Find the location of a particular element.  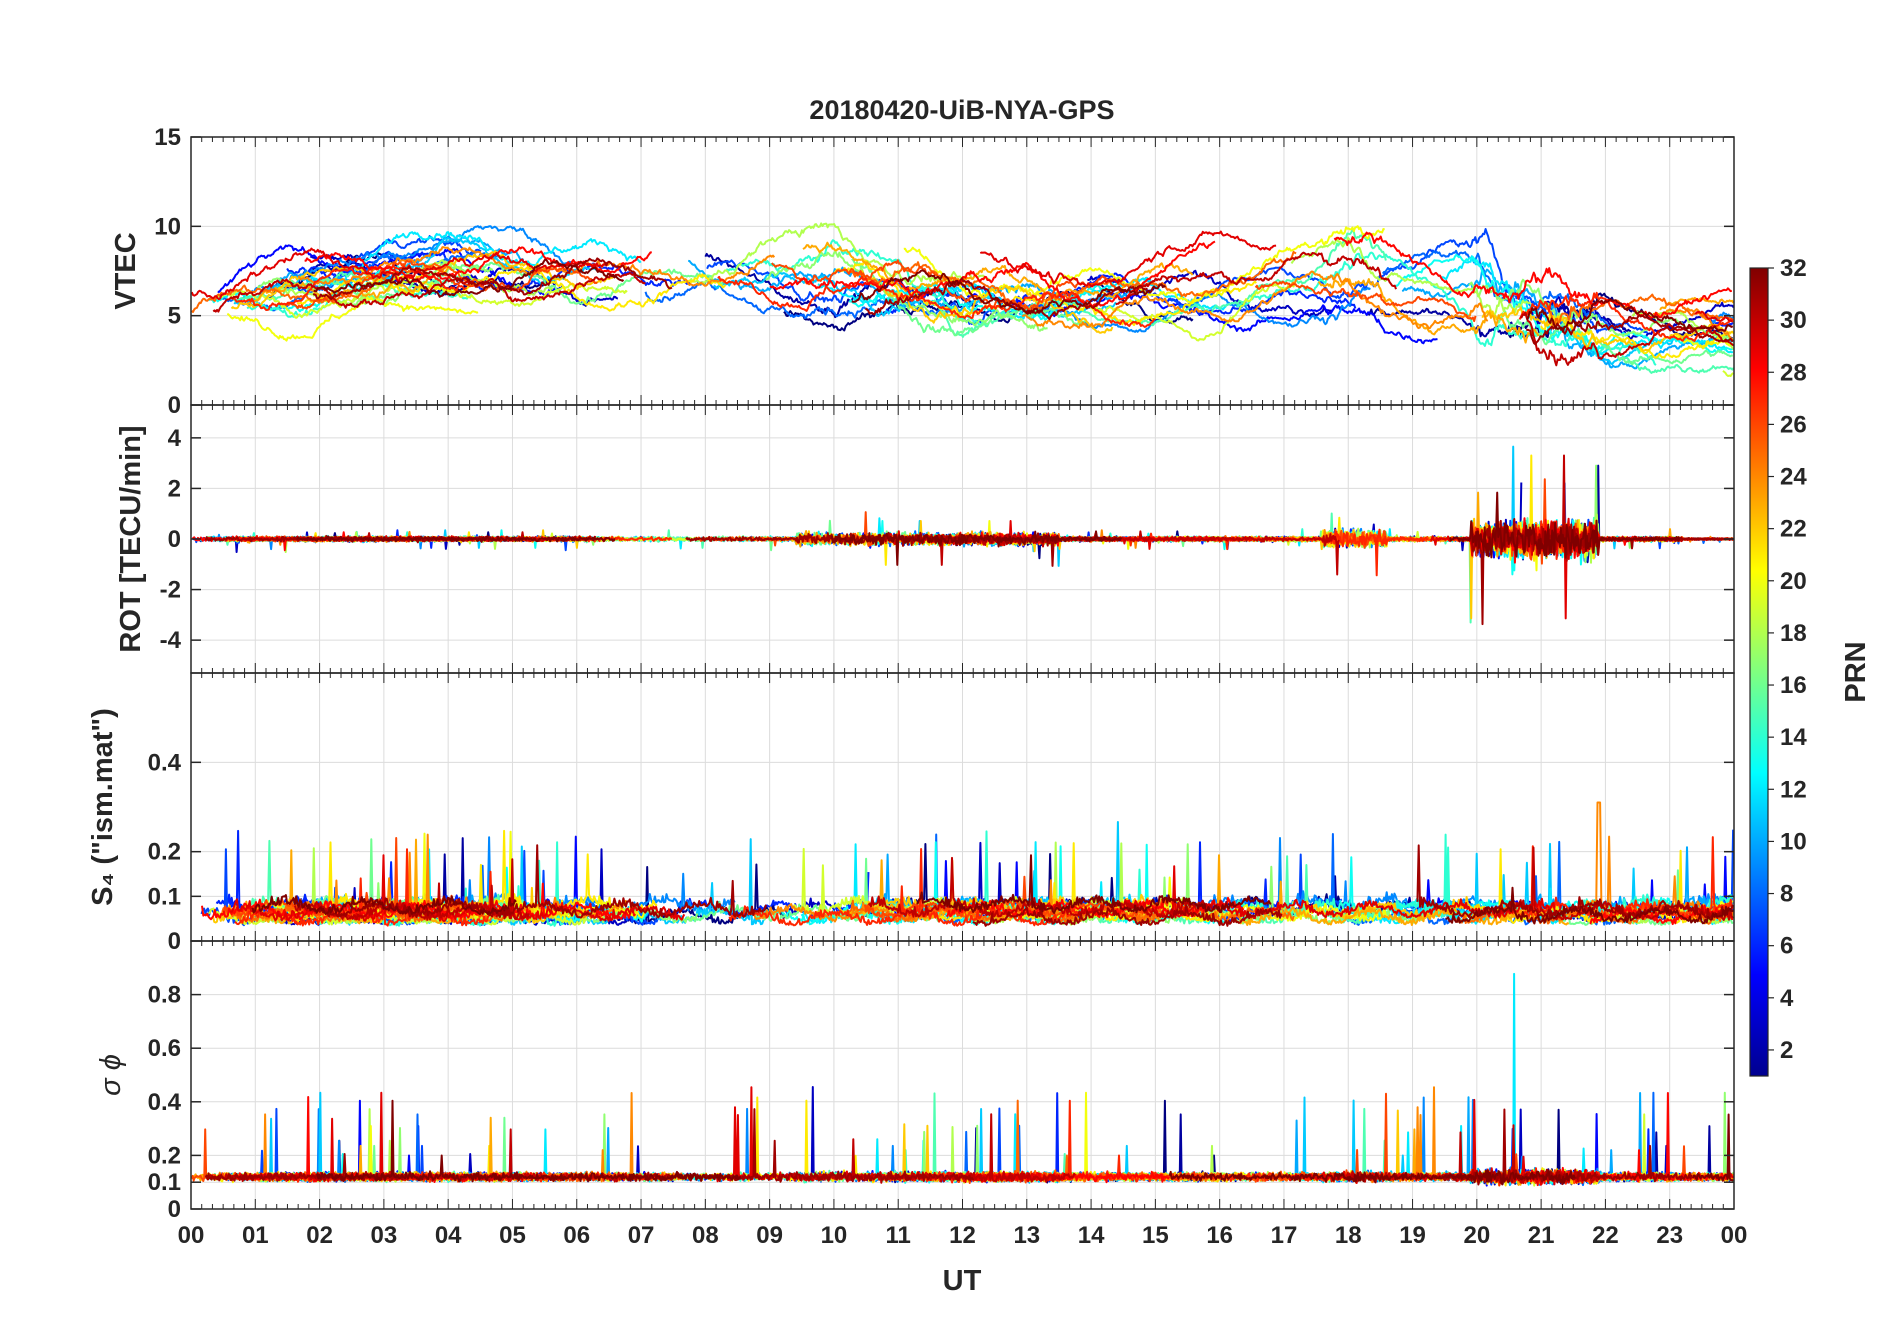

x-tick-label: 19 is located at coordinates (1412, 1235).